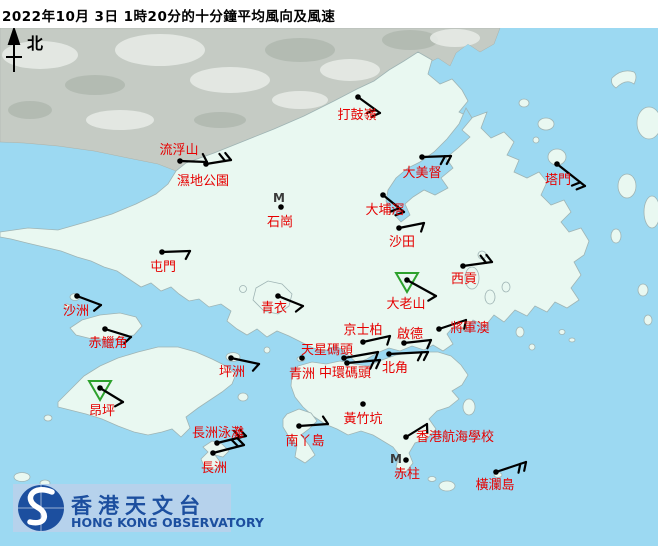 Image resolution: width=658 pixels, height=546 pixels. What do you see at coordinates (501, 476) in the screenshot?
I see `station-橫瀾島: 橫瀾島` at bounding box center [501, 476].